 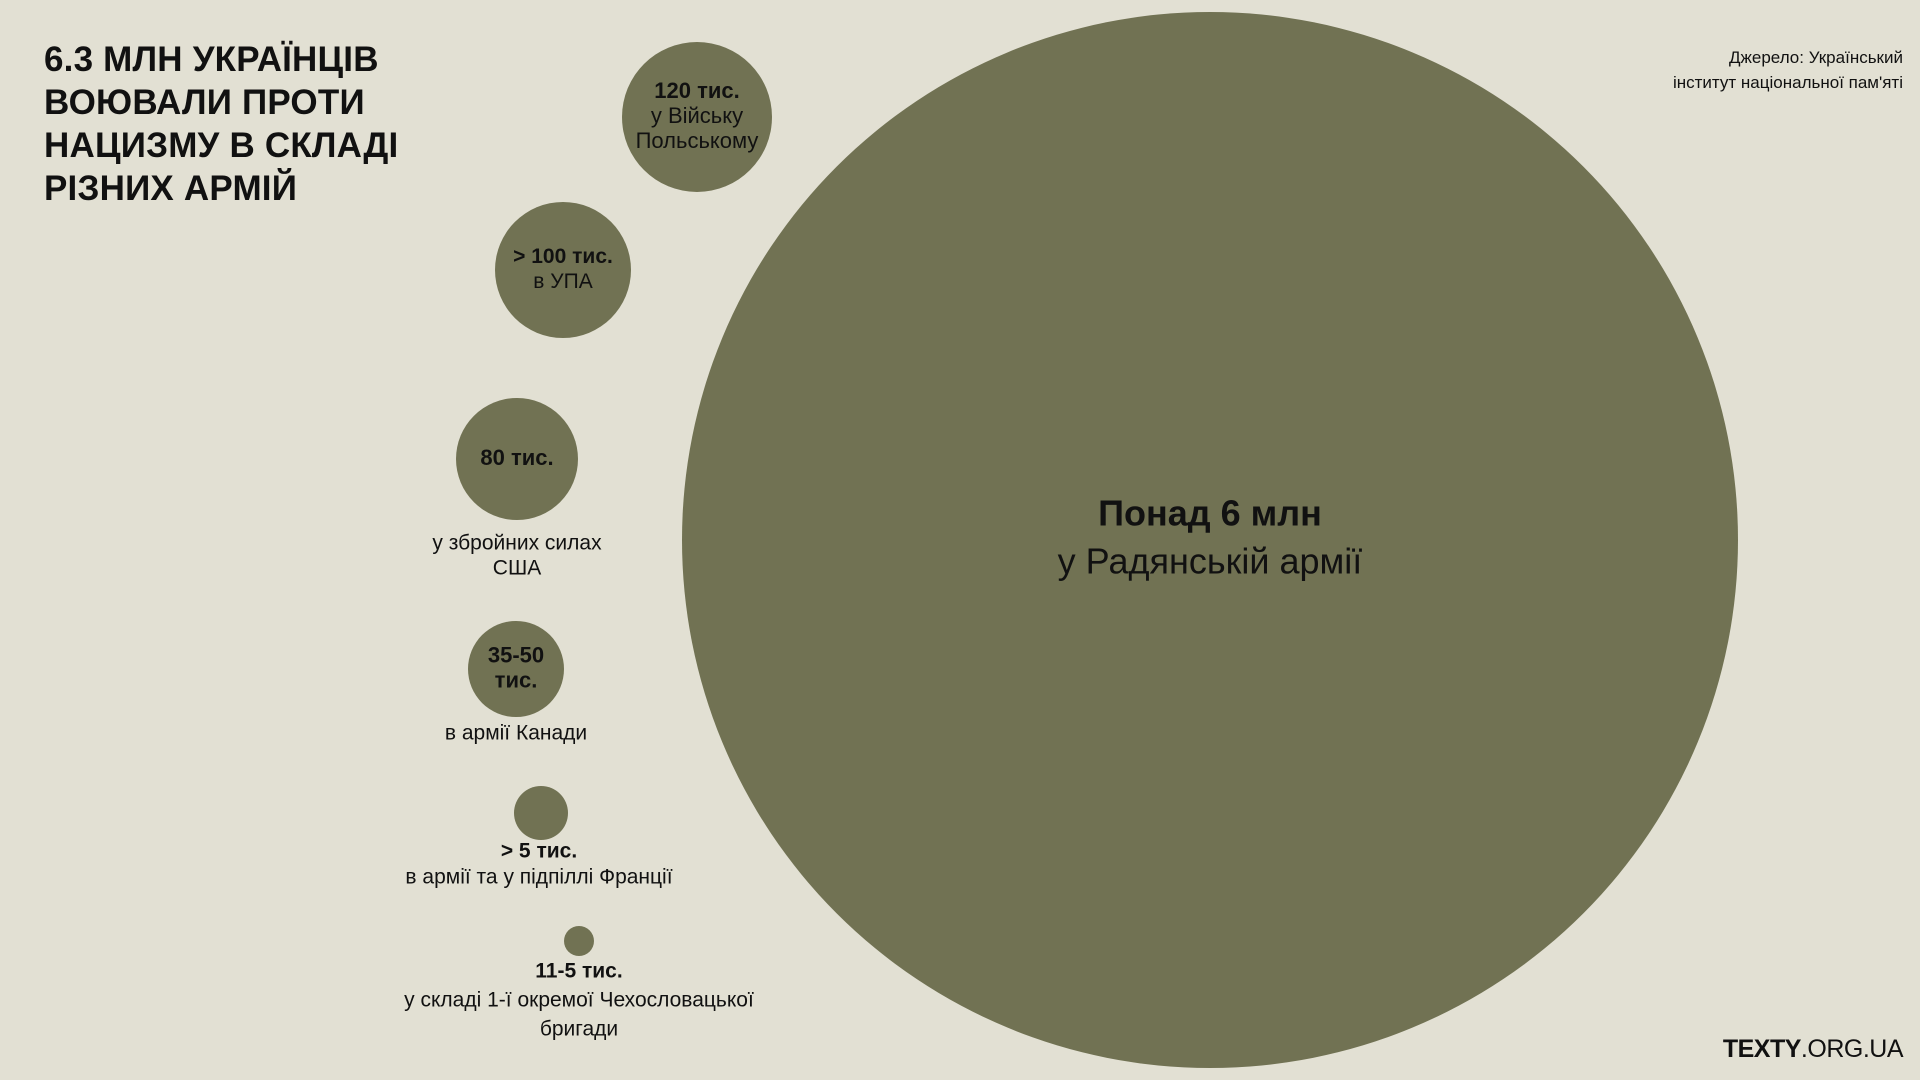 I want to click on bubble-value-label-2-0: > 100 тис., so click(x=563, y=256).